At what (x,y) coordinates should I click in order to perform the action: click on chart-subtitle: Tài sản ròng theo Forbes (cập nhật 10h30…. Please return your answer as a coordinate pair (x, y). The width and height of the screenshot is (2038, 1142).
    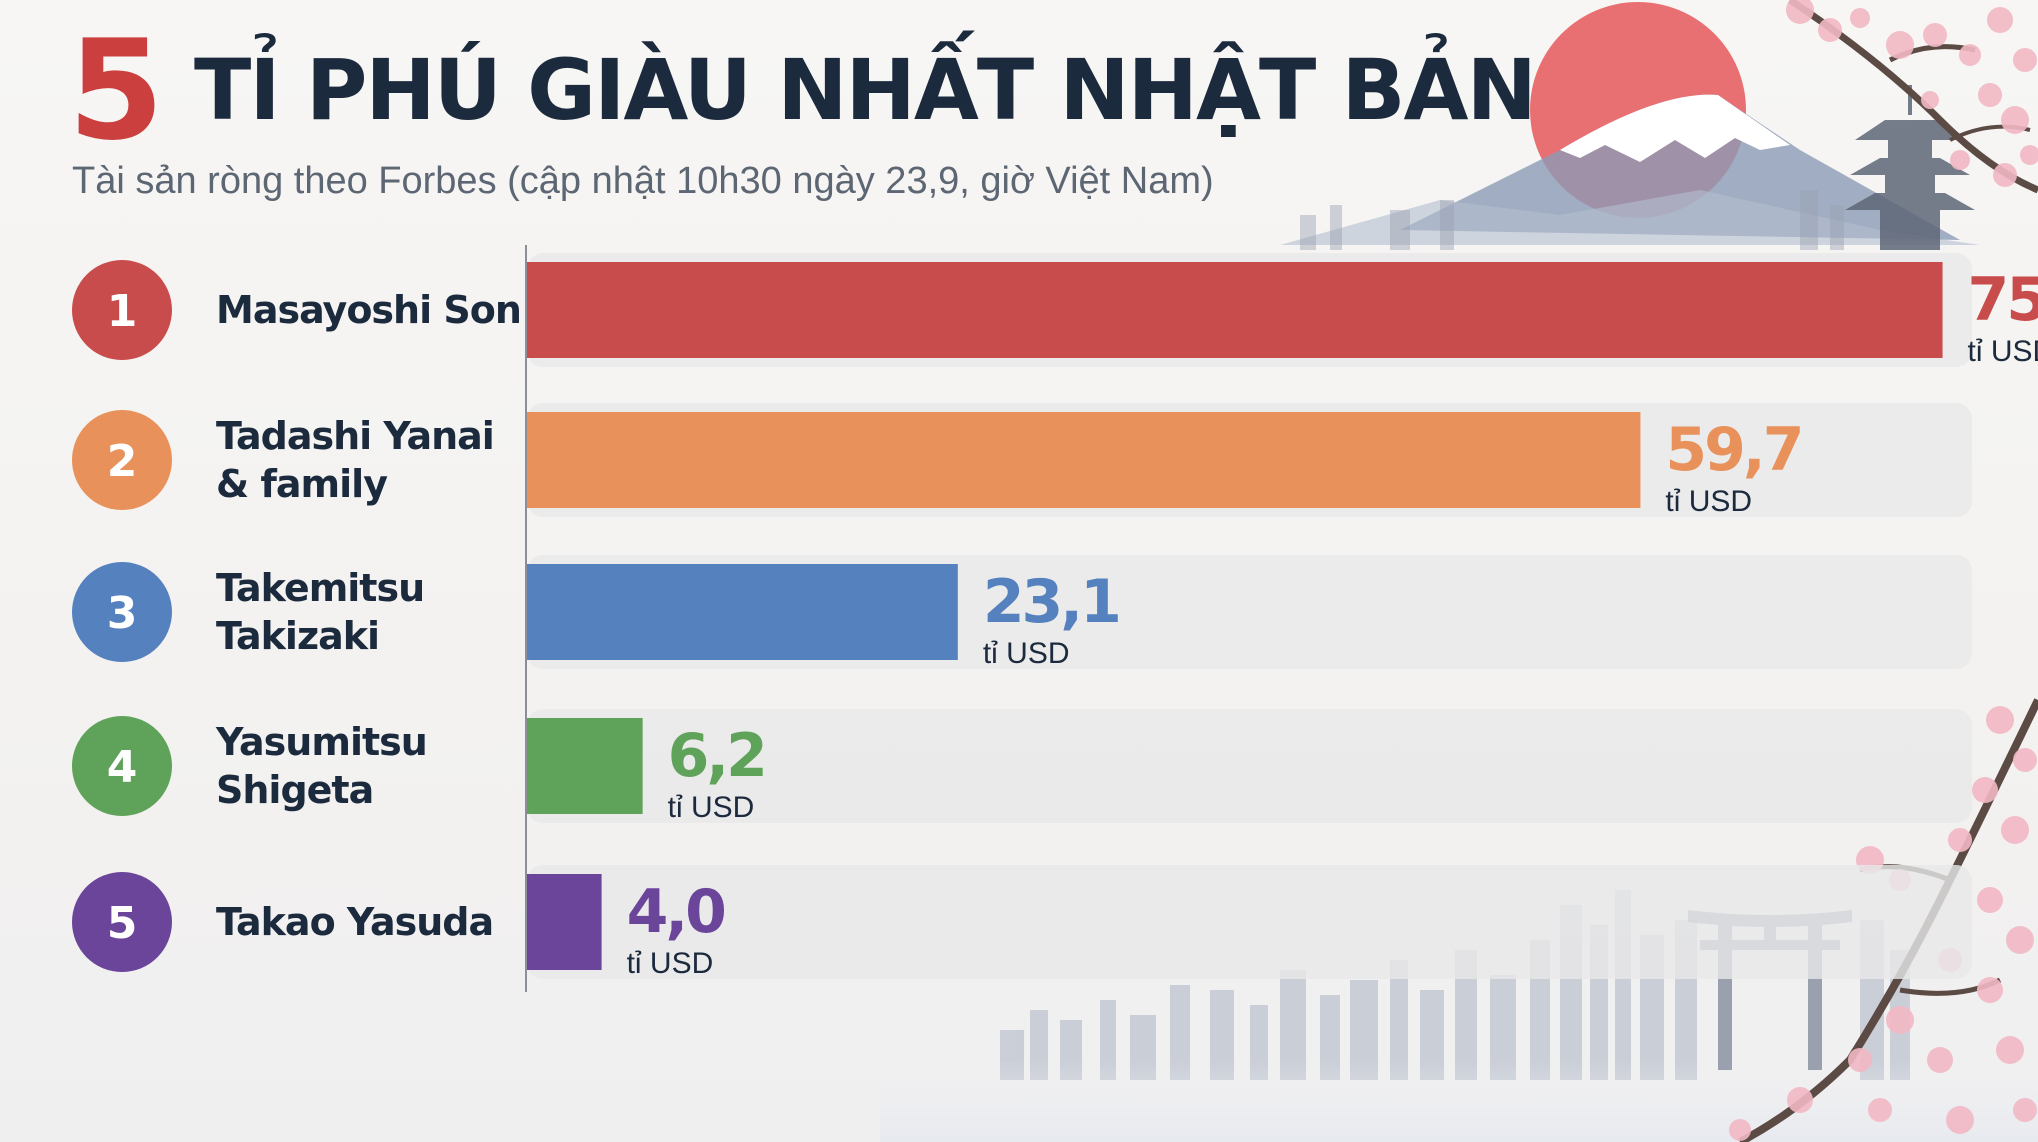
    Looking at the image, I should click on (643, 181).